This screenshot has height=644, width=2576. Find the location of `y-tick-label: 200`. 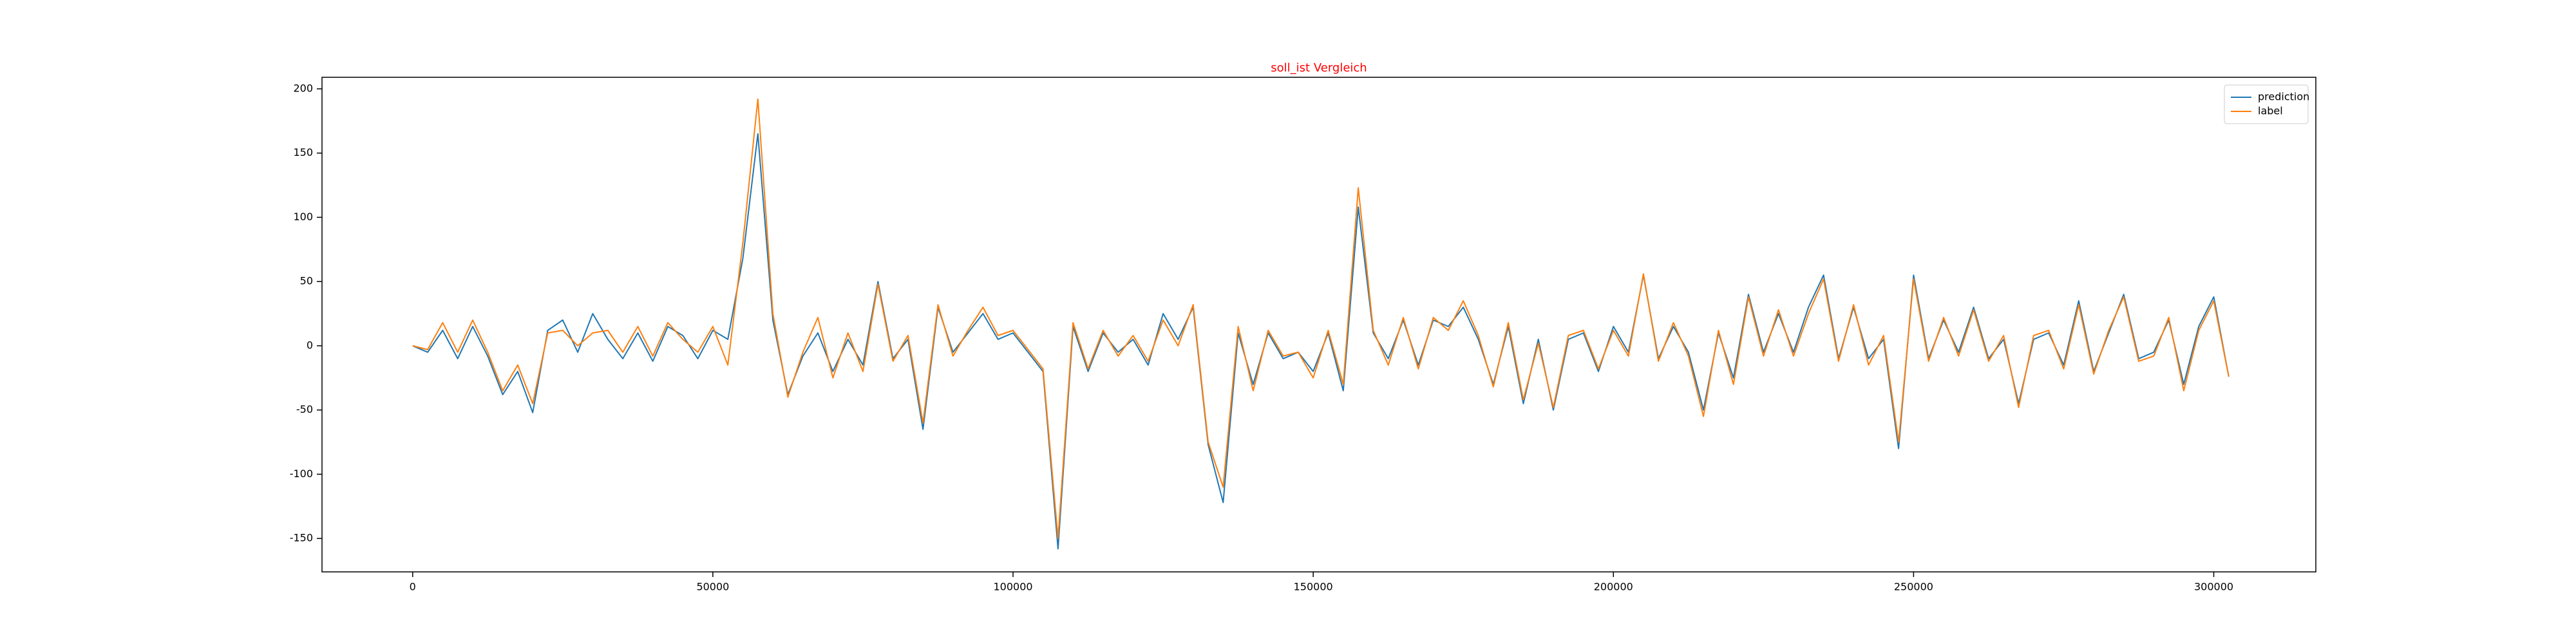

y-tick-label: 200 is located at coordinates (303, 88).